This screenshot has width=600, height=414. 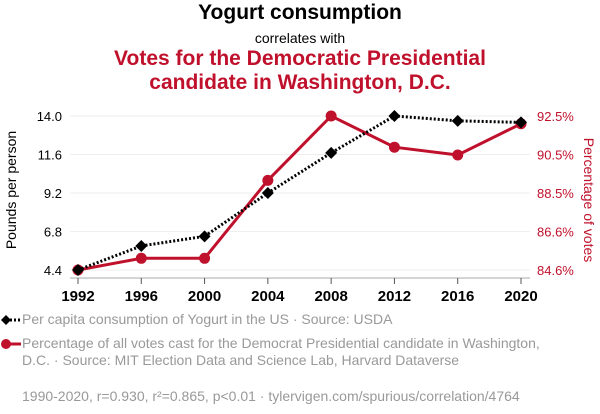 What do you see at coordinates (50, 155) in the screenshot?
I see `y-tick-label-left: 11.6` at bounding box center [50, 155].